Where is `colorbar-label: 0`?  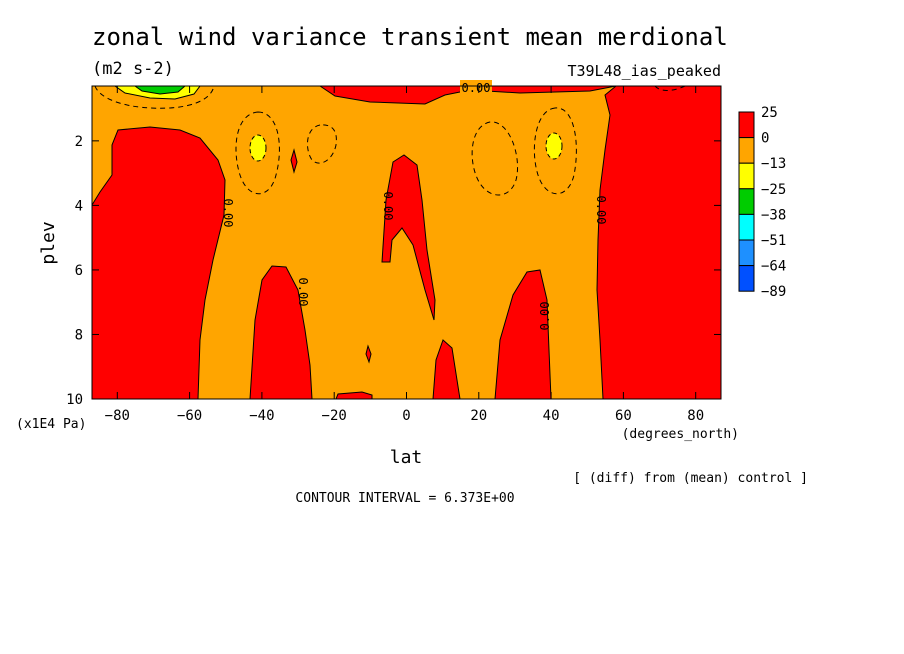 colorbar-label: 0 is located at coordinates (765, 139).